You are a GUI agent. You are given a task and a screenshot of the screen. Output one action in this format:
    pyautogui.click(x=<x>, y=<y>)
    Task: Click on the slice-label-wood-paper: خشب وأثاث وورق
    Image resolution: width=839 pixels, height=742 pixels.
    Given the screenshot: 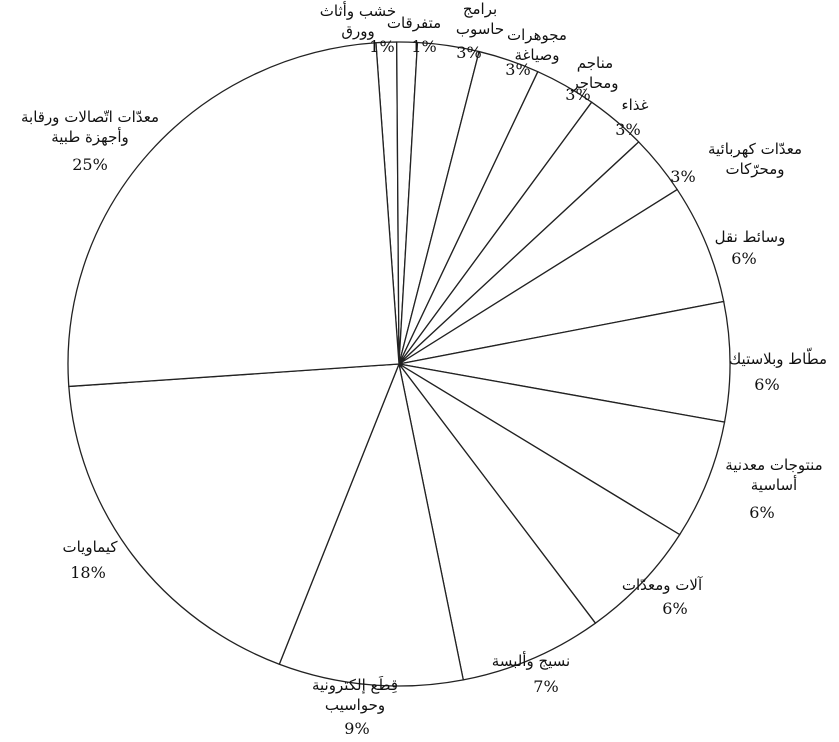 What is the action you would take?
    pyautogui.click(x=358, y=20)
    